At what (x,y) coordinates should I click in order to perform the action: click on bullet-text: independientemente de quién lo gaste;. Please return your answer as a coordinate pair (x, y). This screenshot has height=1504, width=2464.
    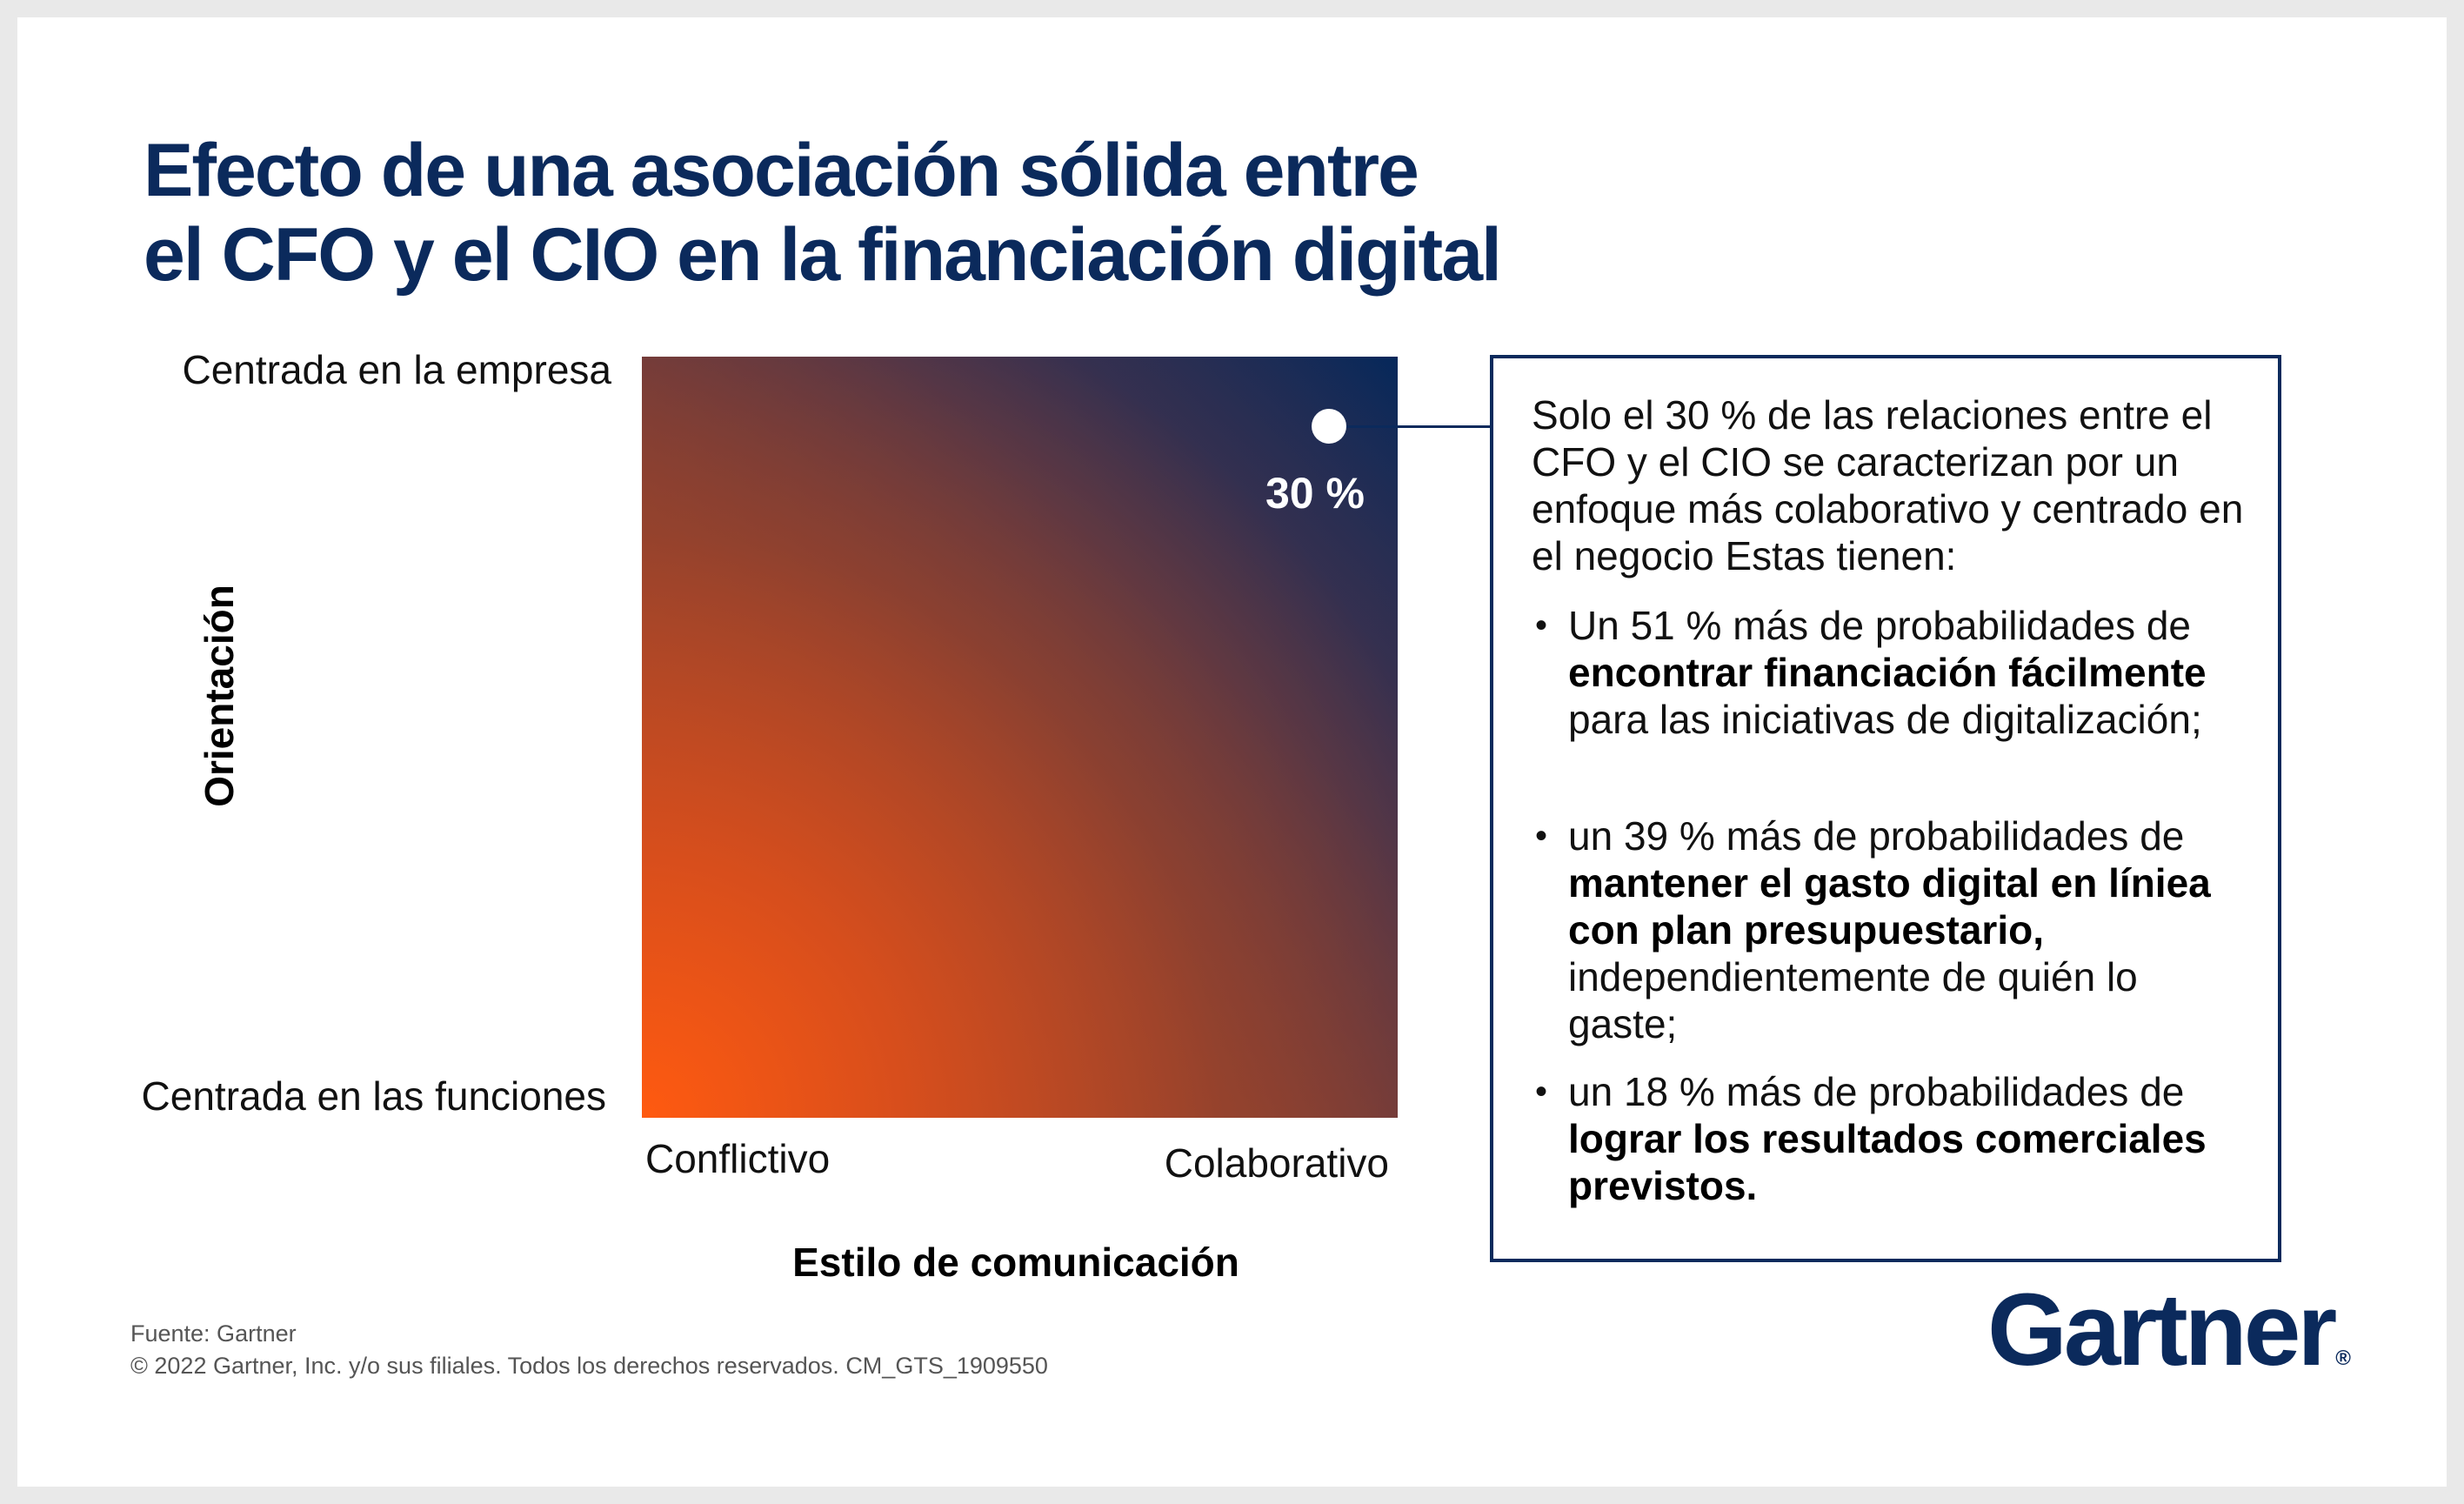
    Looking at the image, I should click on (1853, 1000).